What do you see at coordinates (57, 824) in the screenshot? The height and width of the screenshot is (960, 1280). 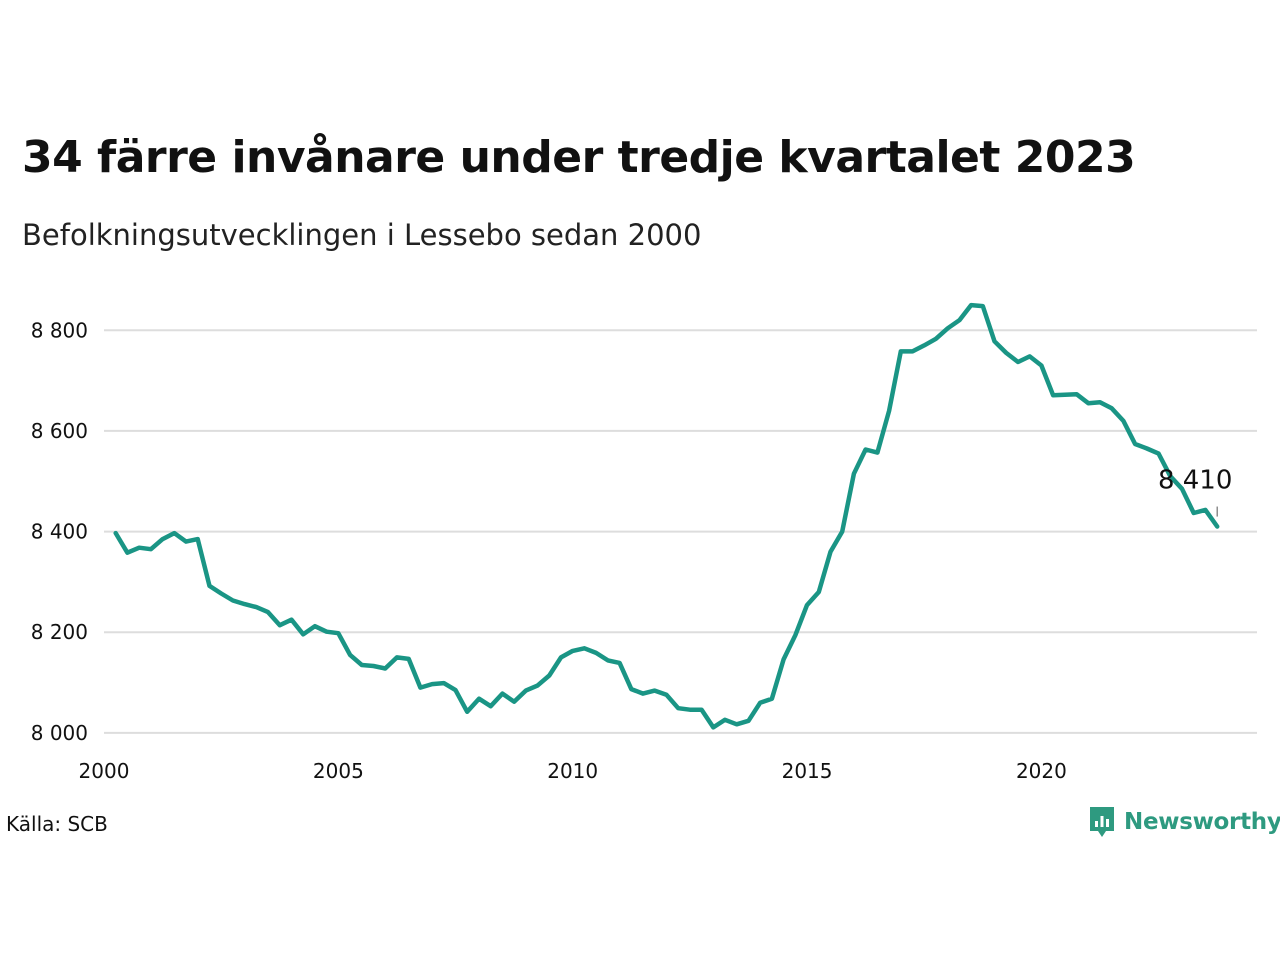 I see `source-note: Källa: SCB` at bounding box center [57, 824].